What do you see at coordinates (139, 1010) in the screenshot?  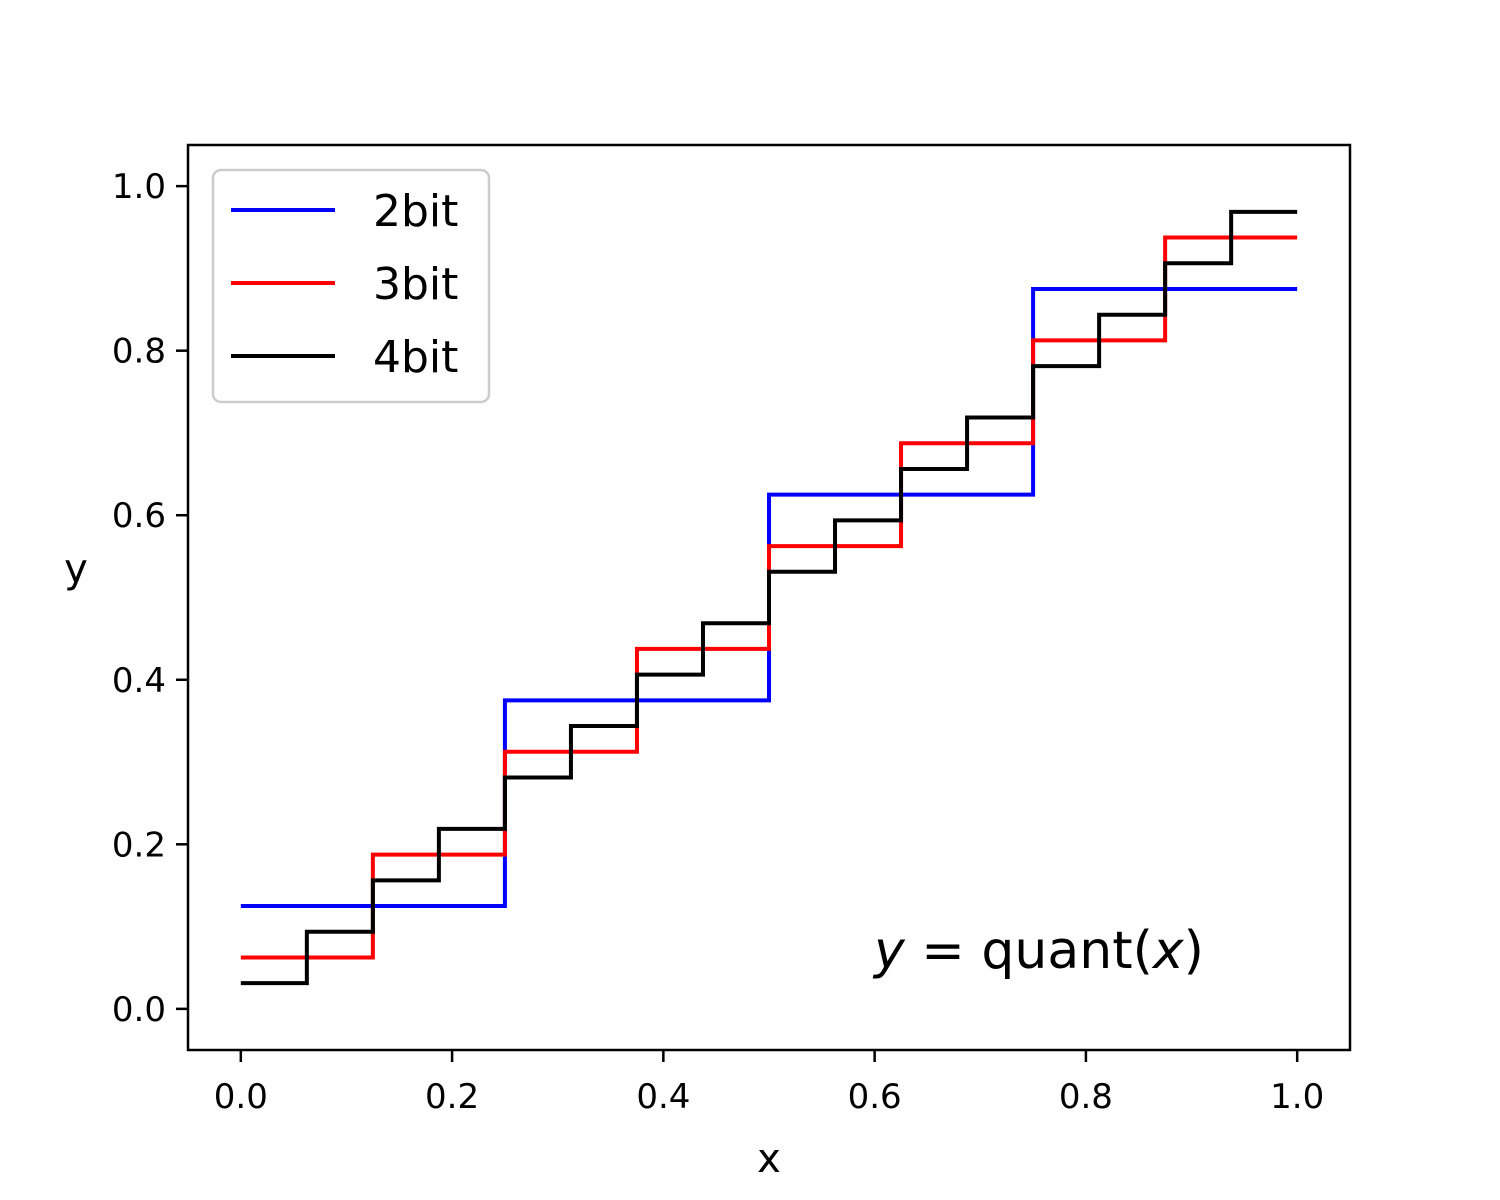 I see `y-tick-label: 0.0` at bounding box center [139, 1010].